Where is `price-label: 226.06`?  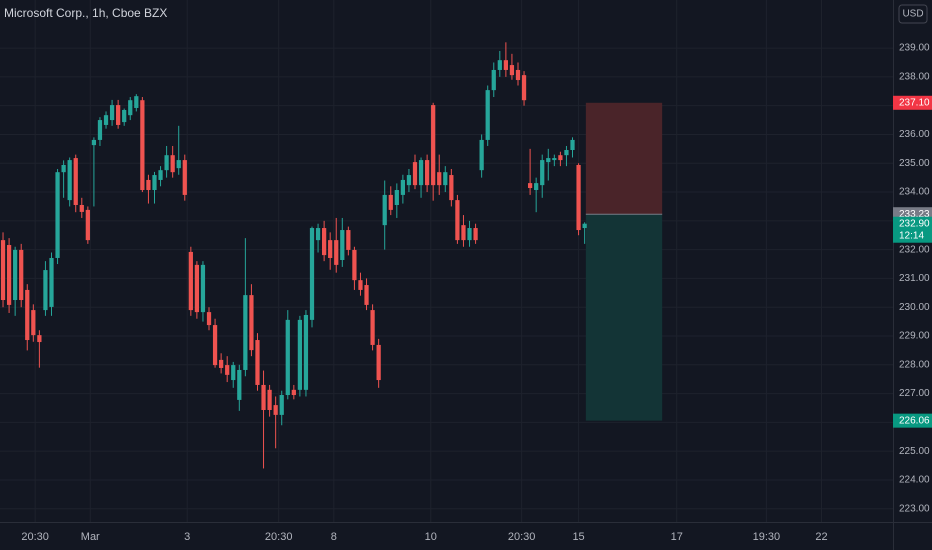 price-label: 226.06 is located at coordinates (914, 420).